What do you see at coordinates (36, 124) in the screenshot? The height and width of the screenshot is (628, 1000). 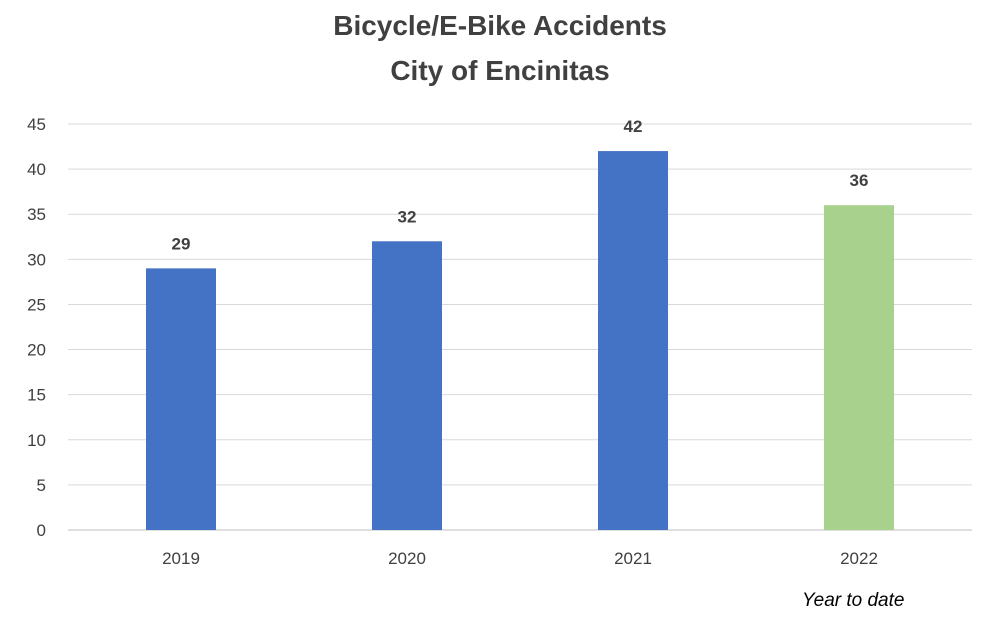 I see `y-tick-label: 45` at bounding box center [36, 124].